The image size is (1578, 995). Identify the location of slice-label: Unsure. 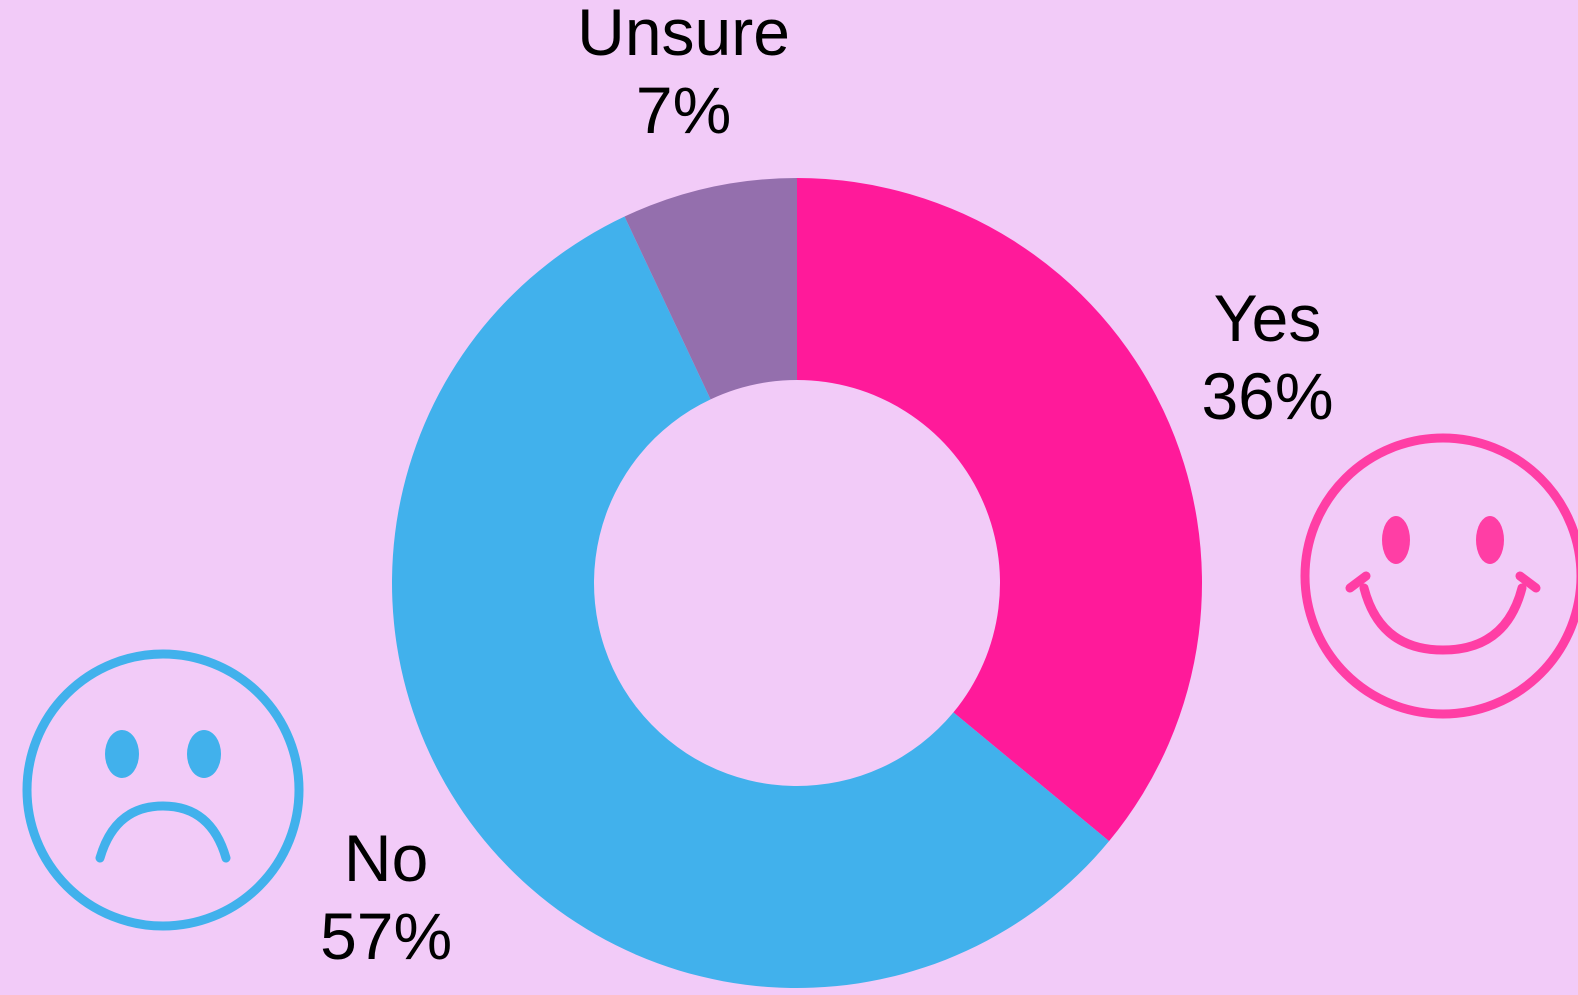
(683, 34).